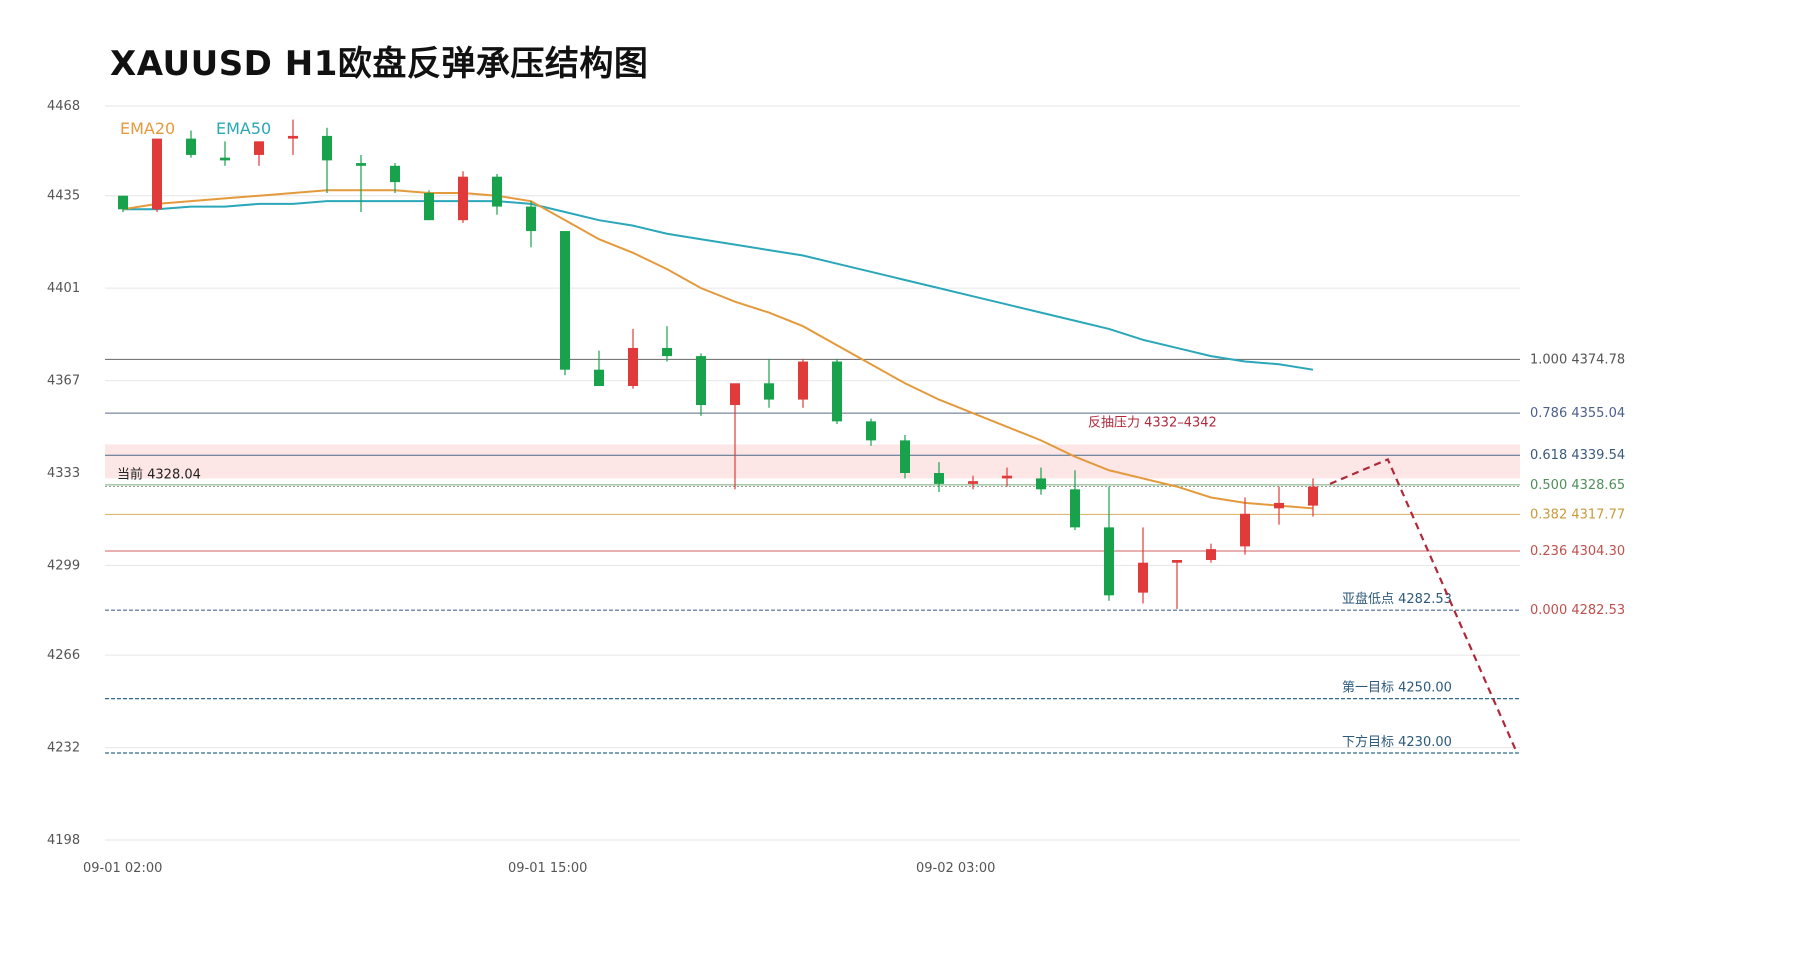  Describe the element at coordinates (1577, 551) in the screenshot. I see `fib-label-0.236: 0.236 4304.30` at that location.